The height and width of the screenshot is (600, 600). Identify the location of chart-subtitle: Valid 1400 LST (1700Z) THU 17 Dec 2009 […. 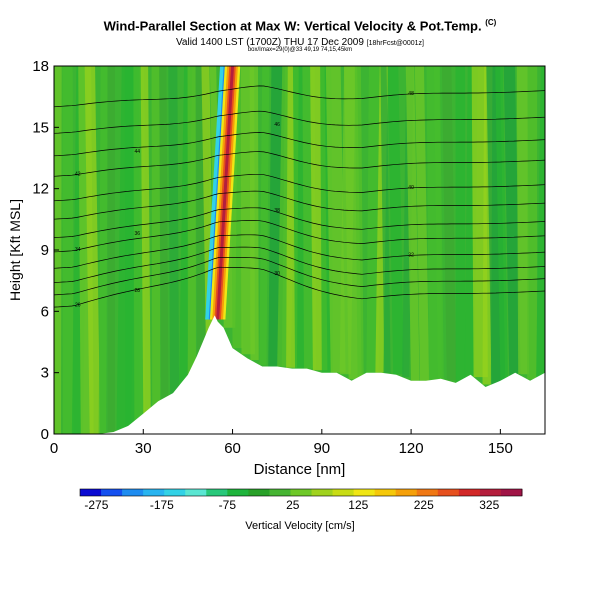
(300, 42).